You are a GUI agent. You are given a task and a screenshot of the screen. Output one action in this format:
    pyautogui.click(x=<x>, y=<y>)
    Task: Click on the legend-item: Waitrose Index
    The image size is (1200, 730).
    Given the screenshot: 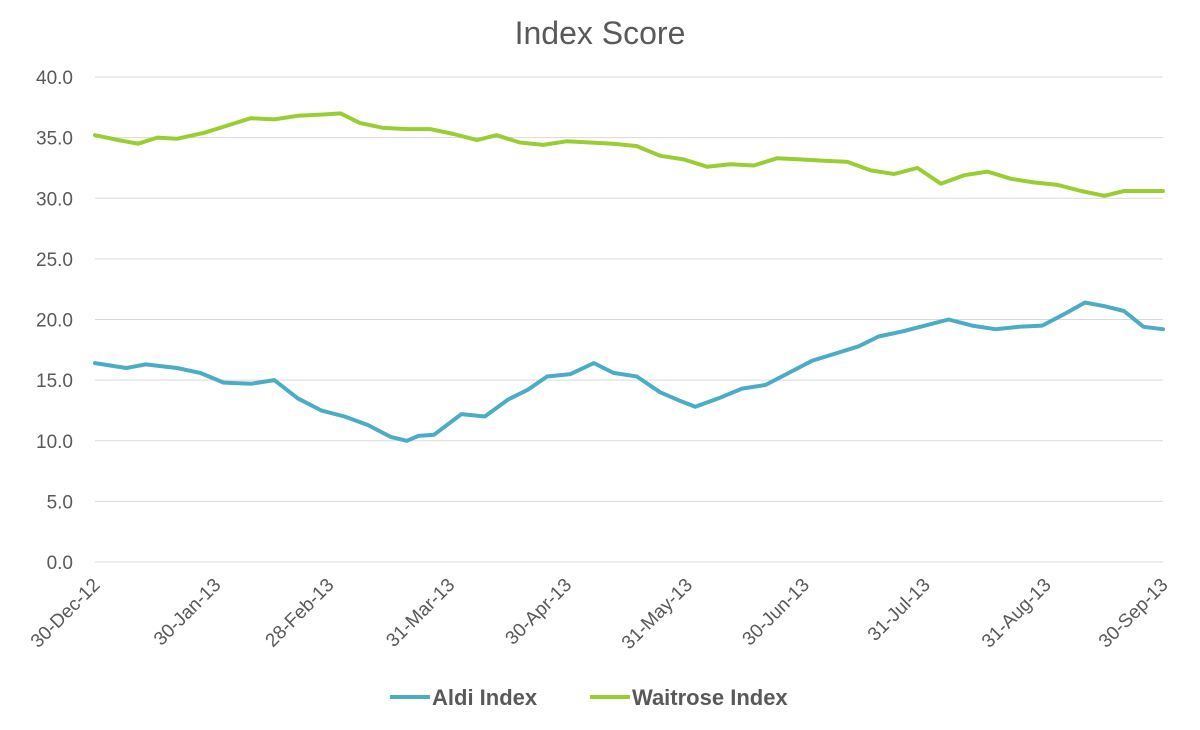 What is the action you would take?
    pyautogui.click(x=689, y=697)
    